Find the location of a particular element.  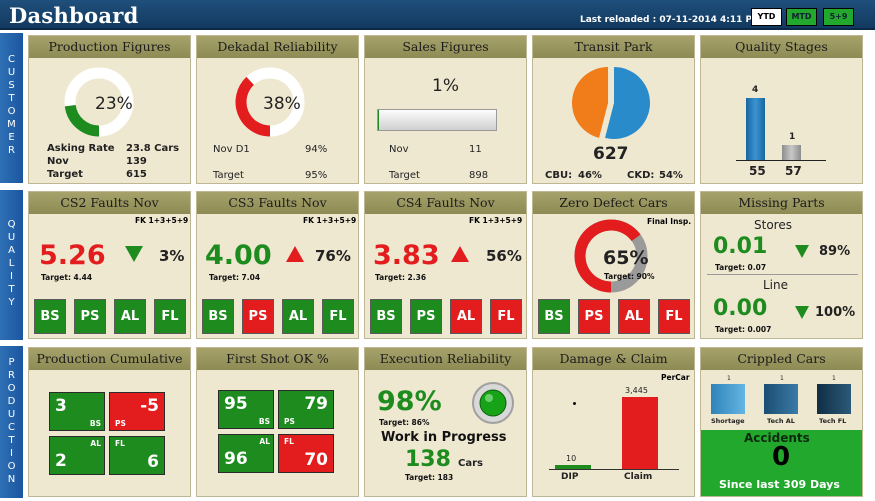

cs2-value: 5.26 is located at coordinates (72, 255).